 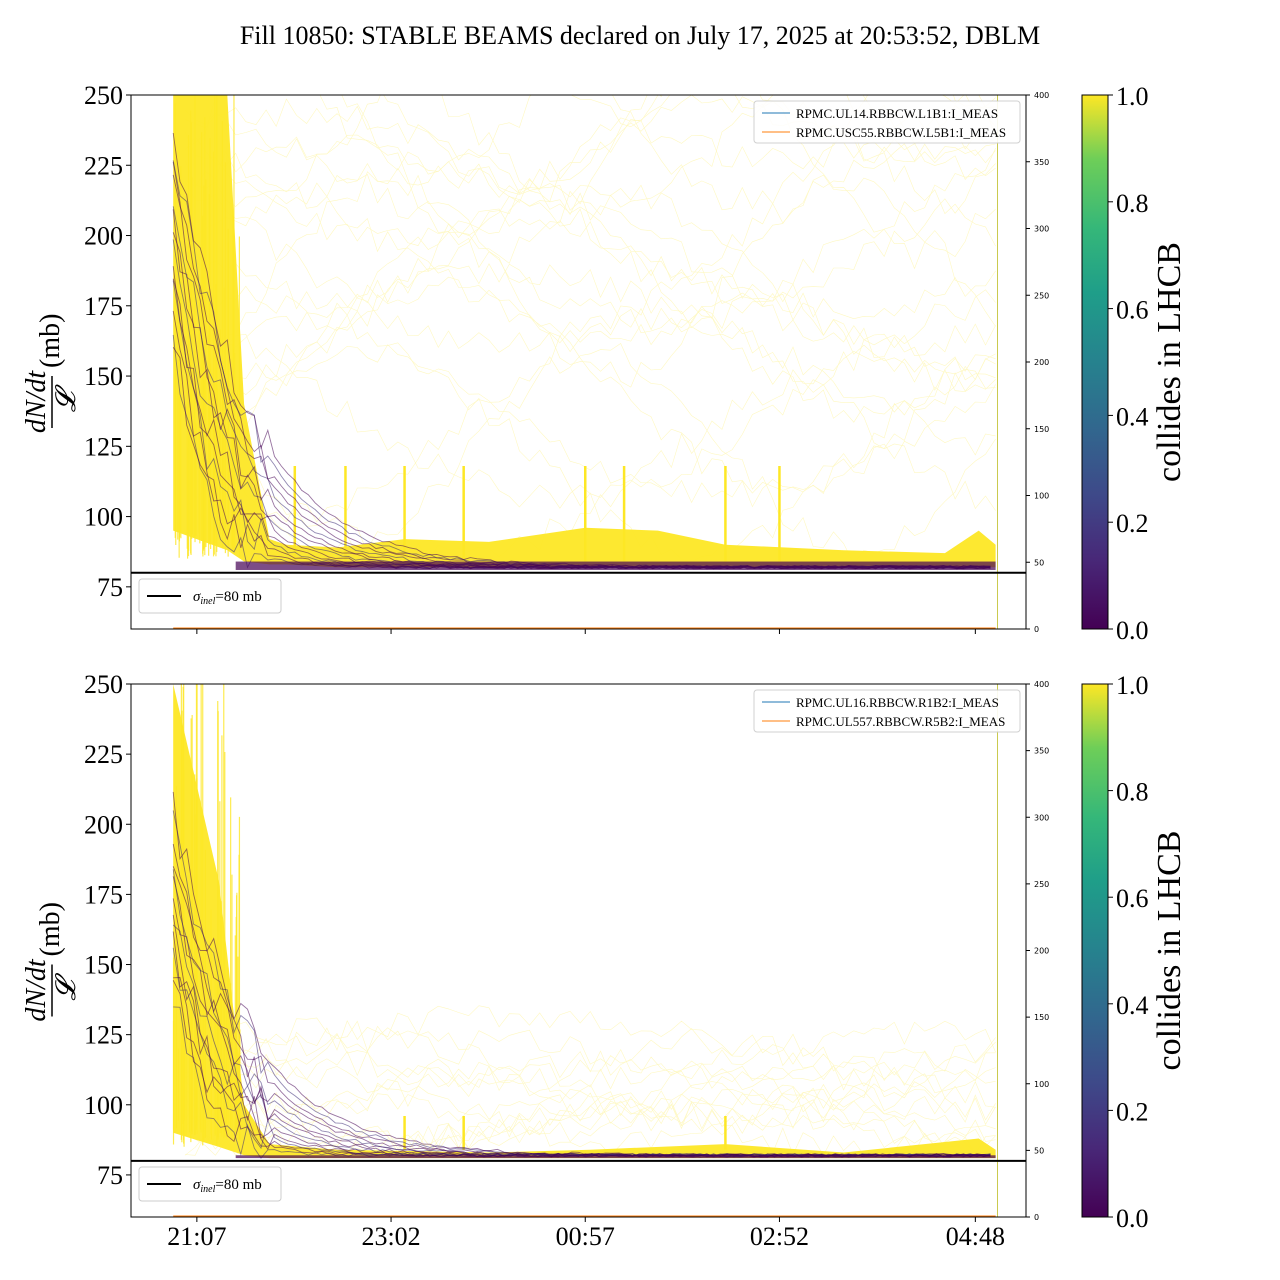 I want to click on y2-tick-label: 150, so click(x=1041, y=429).